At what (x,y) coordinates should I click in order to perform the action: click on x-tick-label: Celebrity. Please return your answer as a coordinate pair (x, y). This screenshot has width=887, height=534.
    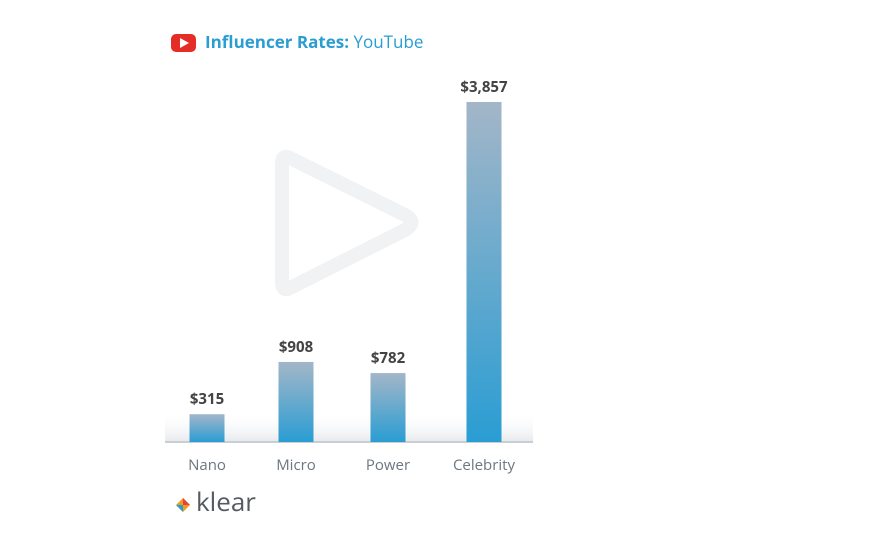
    Looking at the image, I should click on (484, 465).